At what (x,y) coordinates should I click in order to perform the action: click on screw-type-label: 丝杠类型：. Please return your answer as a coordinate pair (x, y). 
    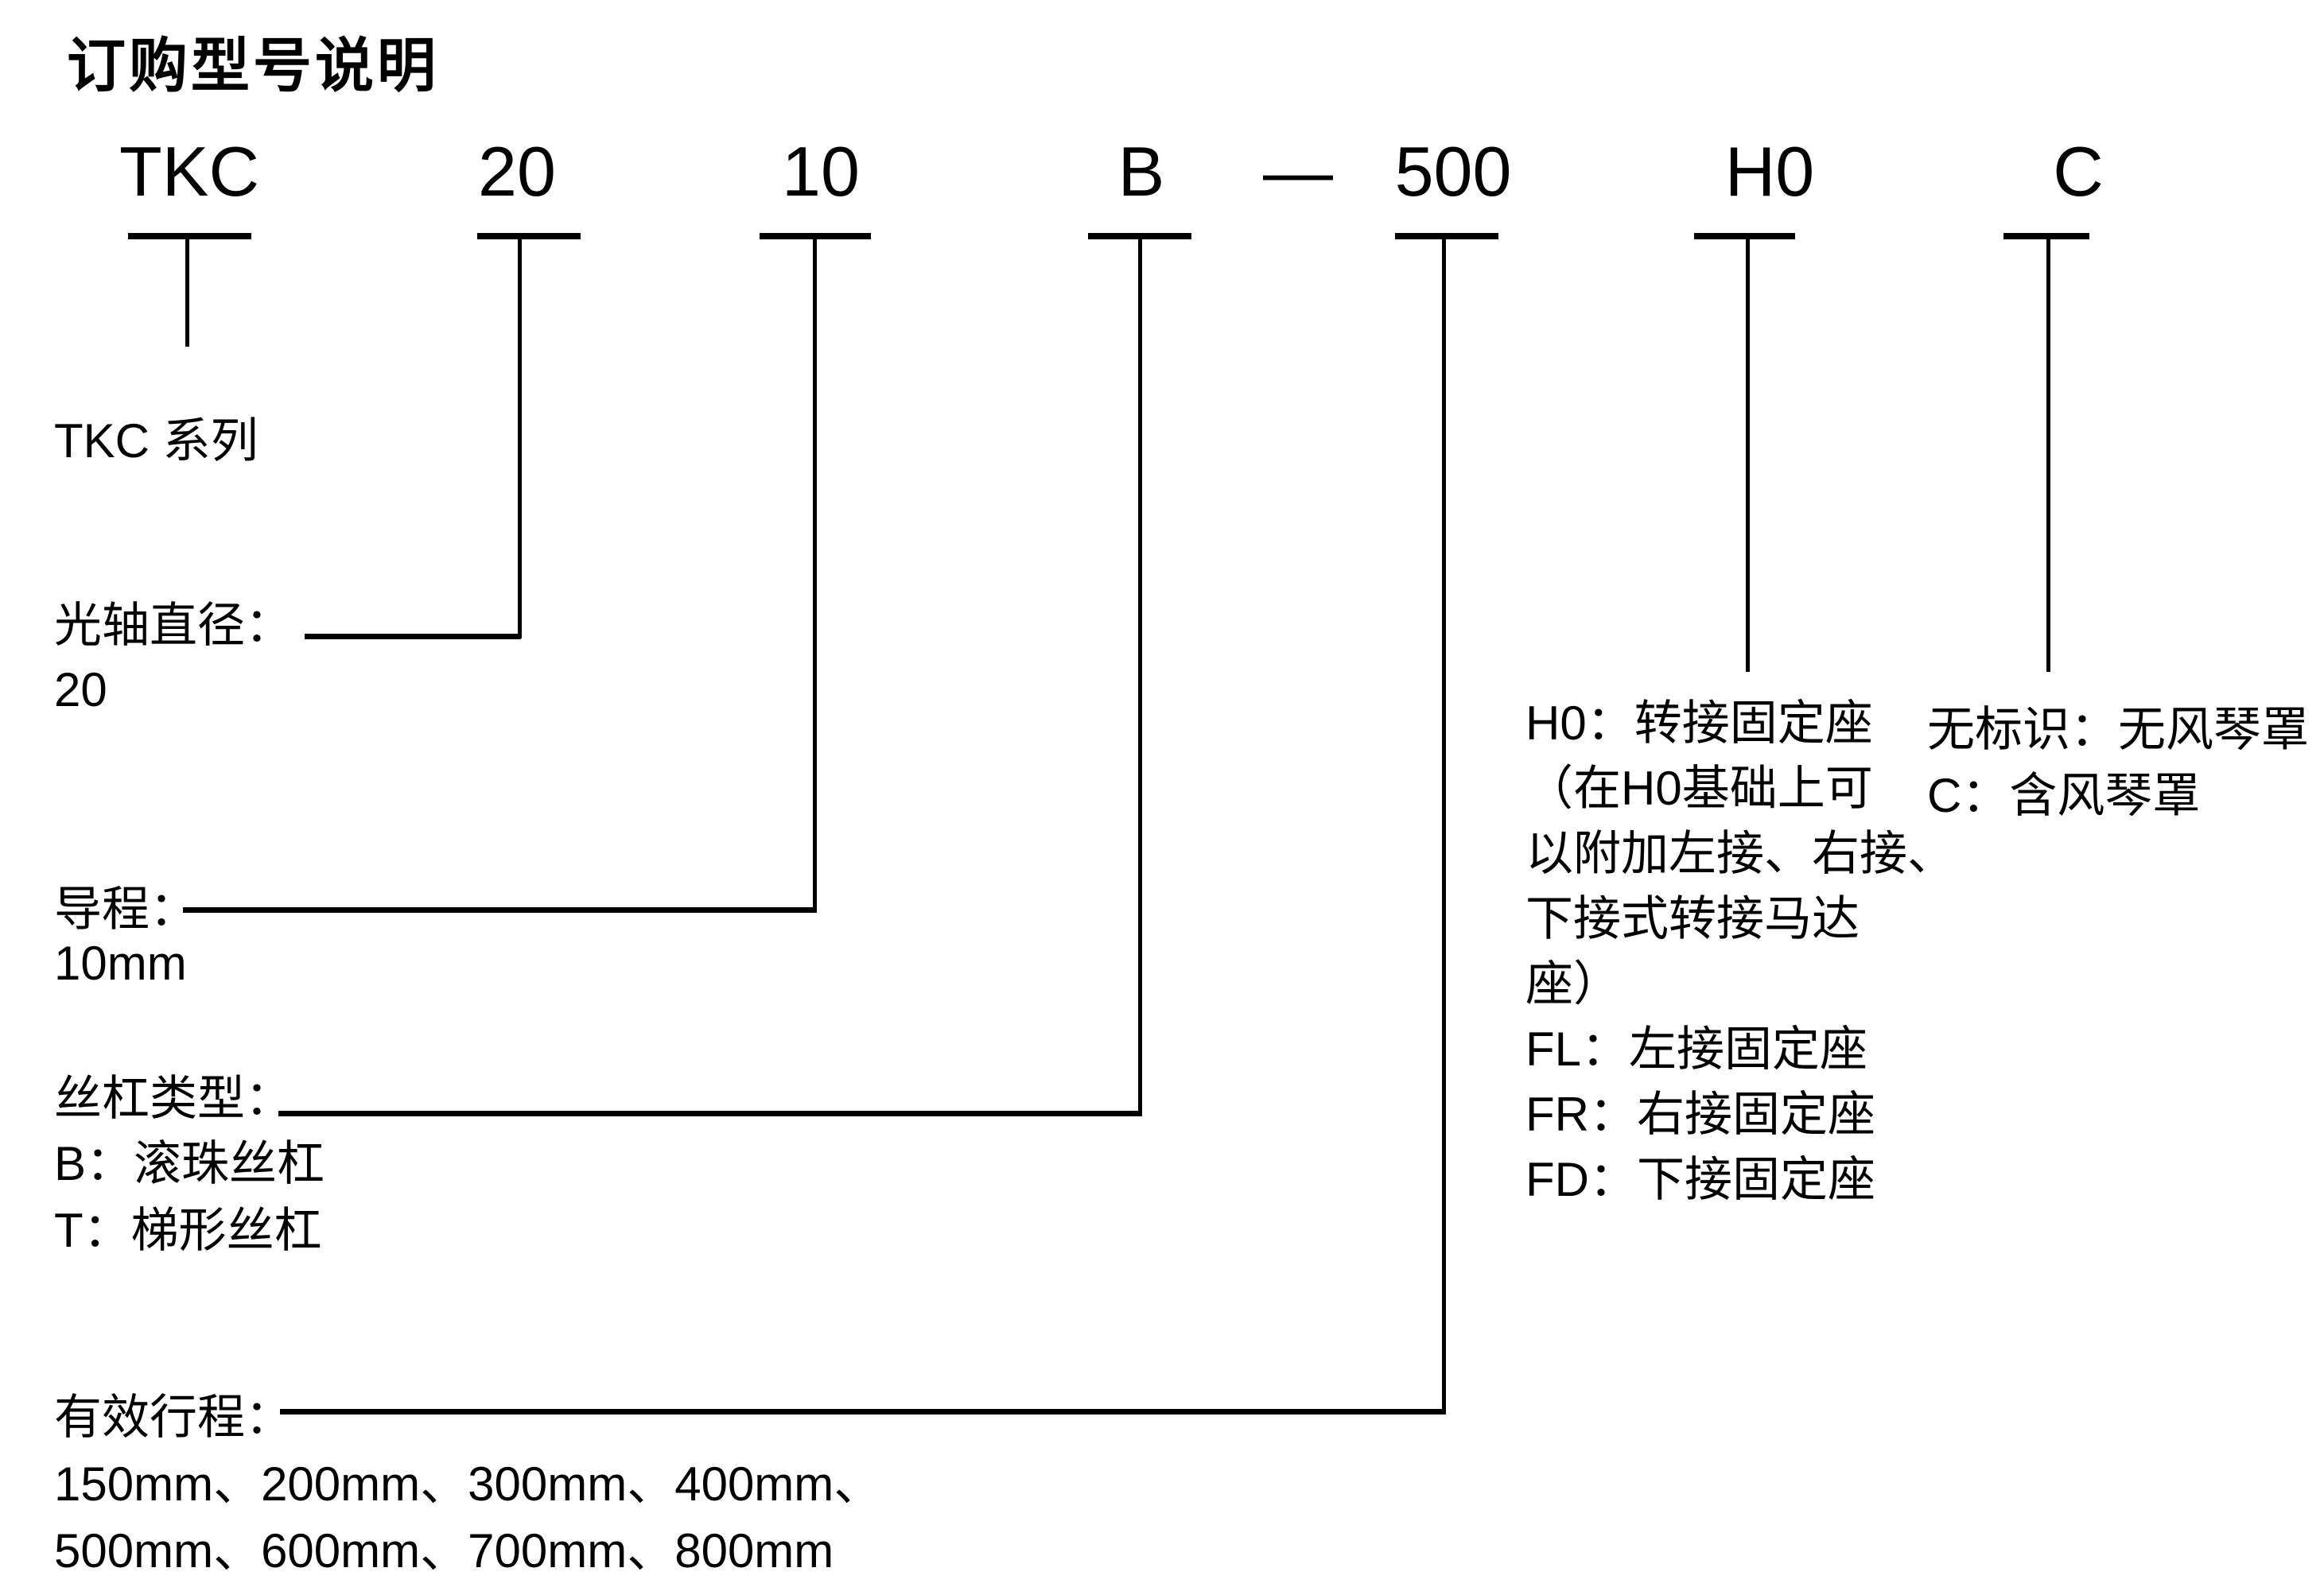
    Looking at the image, I should click on (173, 1098).